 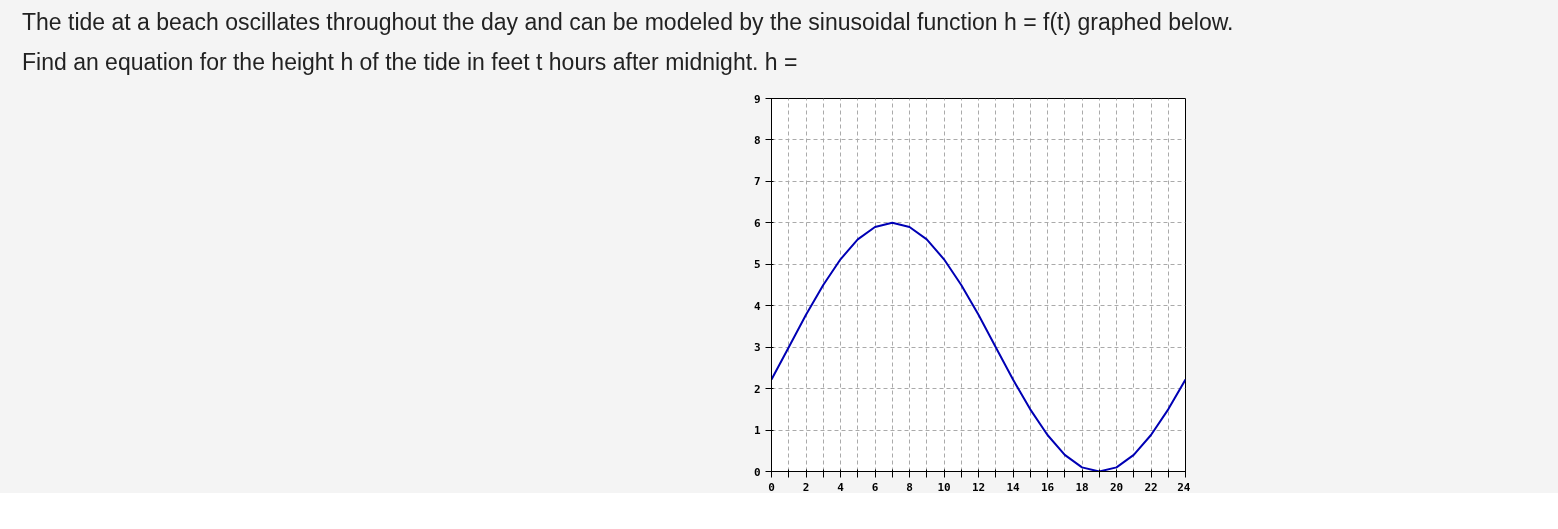 I want to click on y-tick-label: 1, so click(x=757, y=430).